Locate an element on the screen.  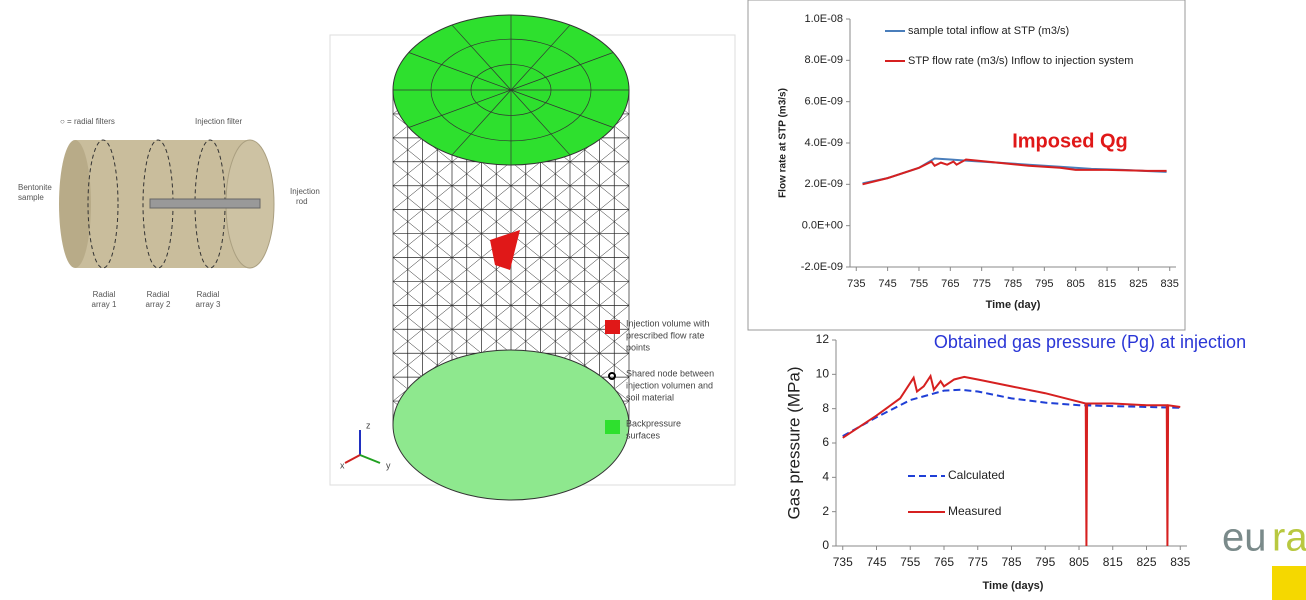
y-tick-label: 2 is located at coordinates (825, 511).